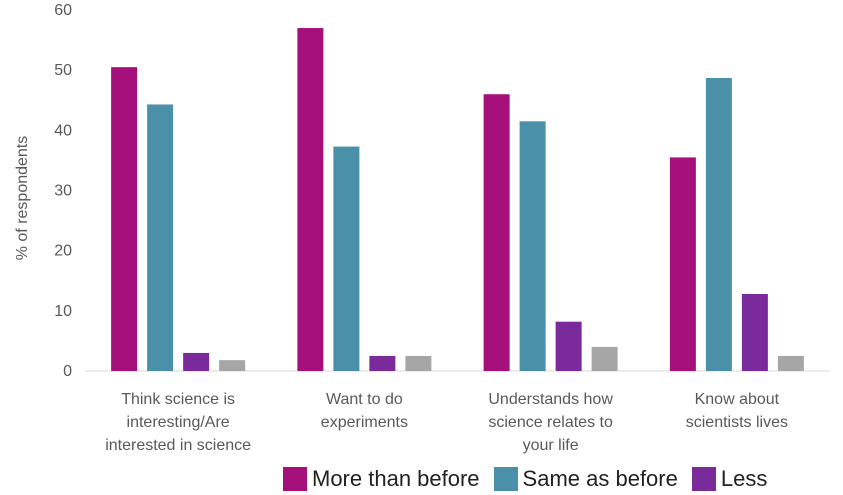 The height and width of the screenshot is (495, 843). Describe the element at coordinates (396, 478) in the screenshot. I see `legend-label: More than before` at that location.